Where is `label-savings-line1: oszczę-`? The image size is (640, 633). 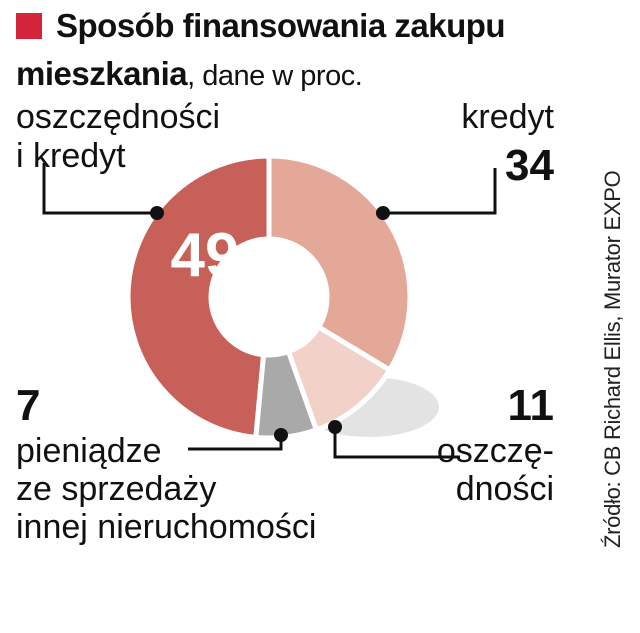
label-savings-line1: oszczę- is located at coordinates (495, 451).